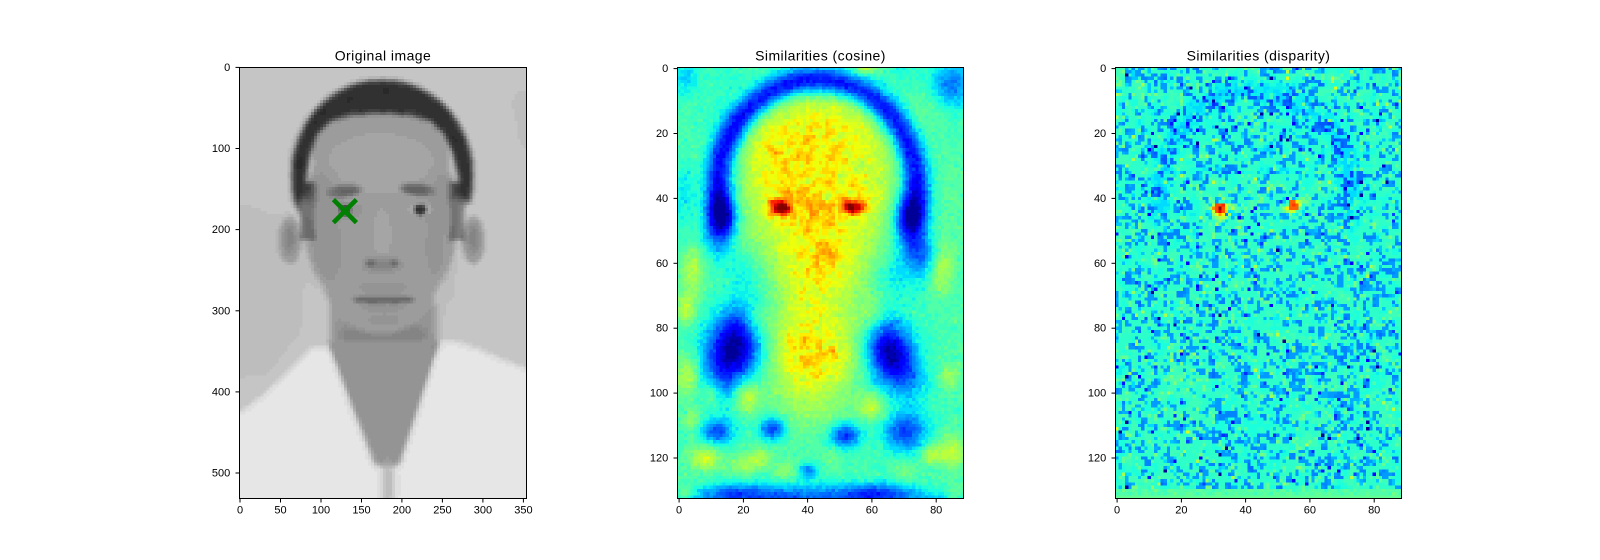 This screenshot has width=1600, height=560. I want to click on svg-text: 50, so click(280, 511).